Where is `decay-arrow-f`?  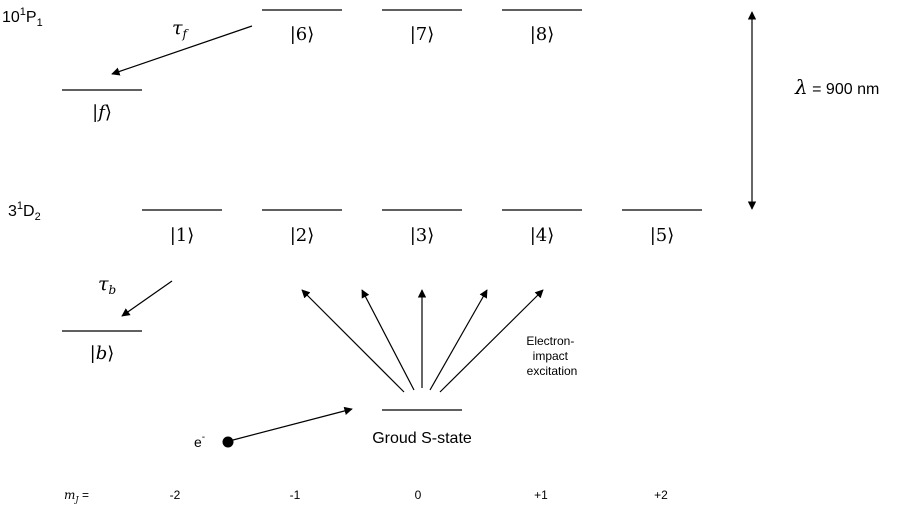 decay-arrow-f is located at coordinates (182, 50).